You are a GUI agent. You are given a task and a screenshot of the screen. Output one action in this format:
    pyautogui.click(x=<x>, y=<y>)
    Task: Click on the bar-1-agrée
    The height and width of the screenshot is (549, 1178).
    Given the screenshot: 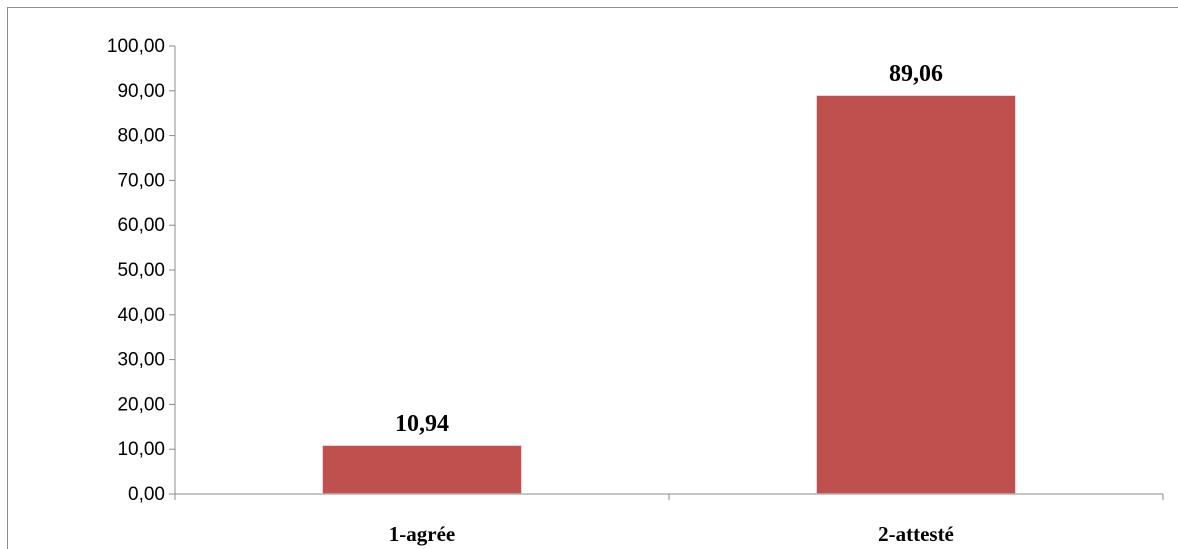 What is the action you would take?
    pyautogui.click(x=422, y=469)
    